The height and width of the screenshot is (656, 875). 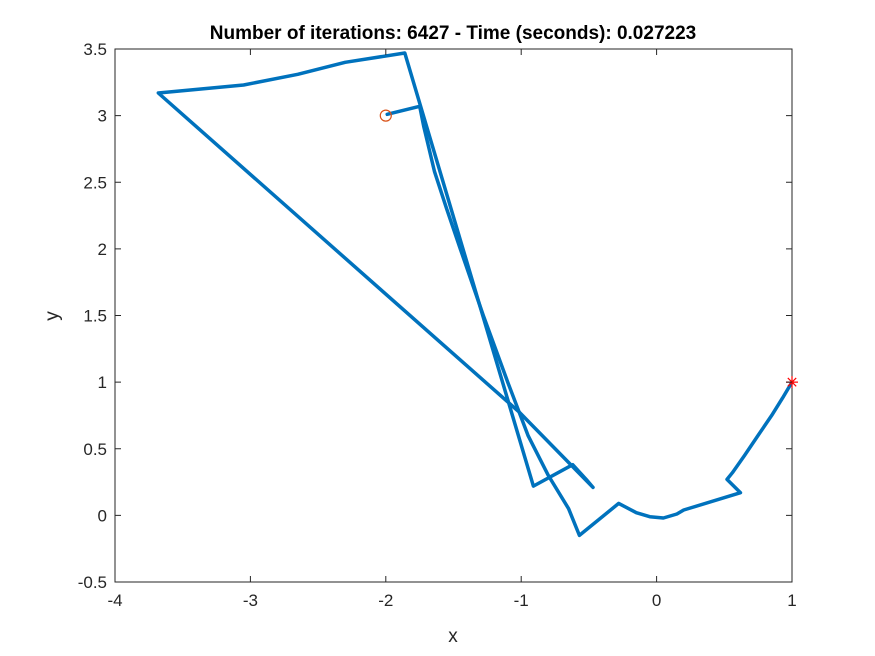 What do you see at coordinates (521, 600) in the screenshot?
I see `x-tick-label: -1` at bounding box center [521, 600].